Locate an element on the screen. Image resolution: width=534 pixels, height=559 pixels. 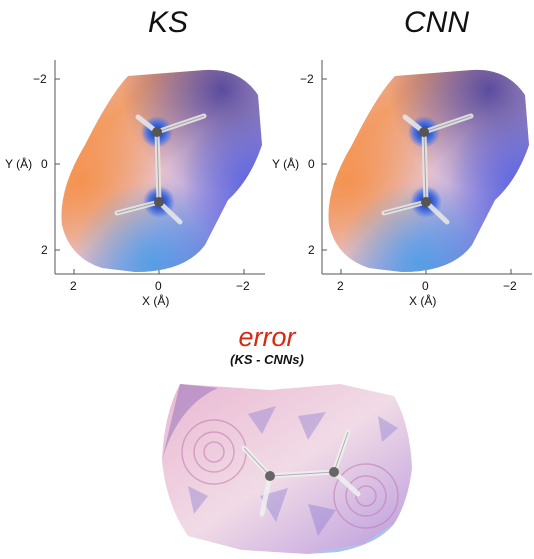
error-subtitle: (KS - CNNs) is located at coordinates (267, 359).